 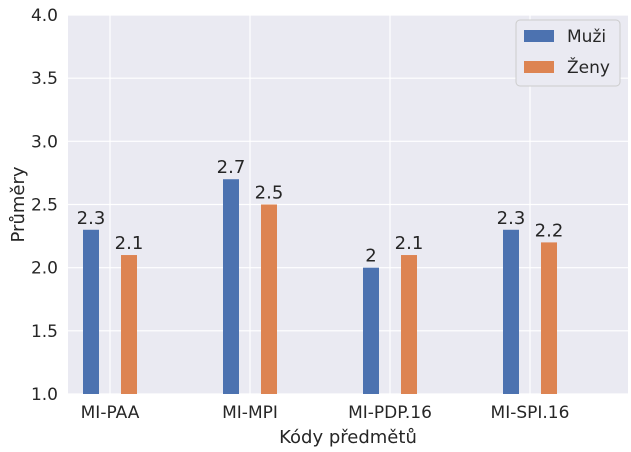 What do you see at coordinates (586, 37) in the screenshot?
I see `legend-label: Muži` at bounding box center [586, 37].